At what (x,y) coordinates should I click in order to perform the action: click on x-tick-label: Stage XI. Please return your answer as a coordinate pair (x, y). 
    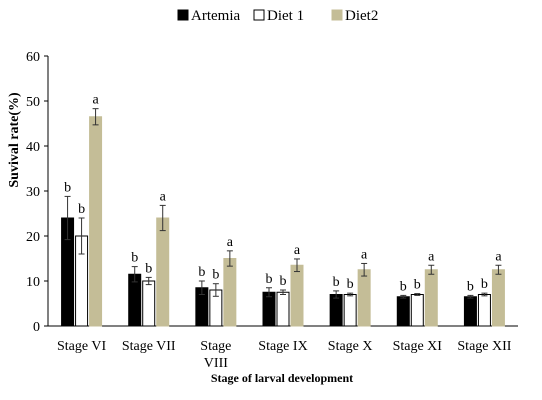
    Looking at the image, I should click on (418, 346).